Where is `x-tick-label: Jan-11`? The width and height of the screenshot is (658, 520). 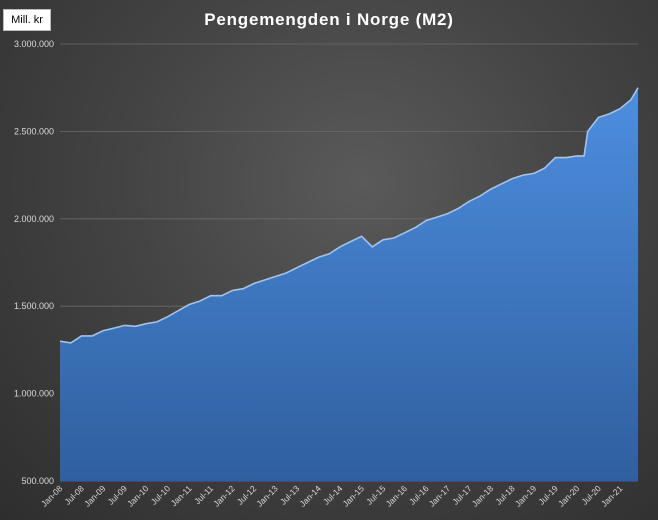
x-tick-label: Jan-11 is located at coordinates (181, 495).